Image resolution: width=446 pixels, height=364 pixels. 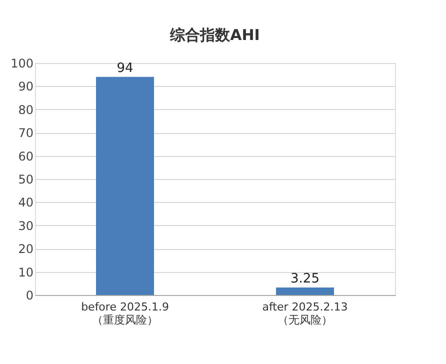 What do you see at coordinates (26, 225) in the screenshot?
I see `y-tick-label: 30` at bounding box center [26, 225].